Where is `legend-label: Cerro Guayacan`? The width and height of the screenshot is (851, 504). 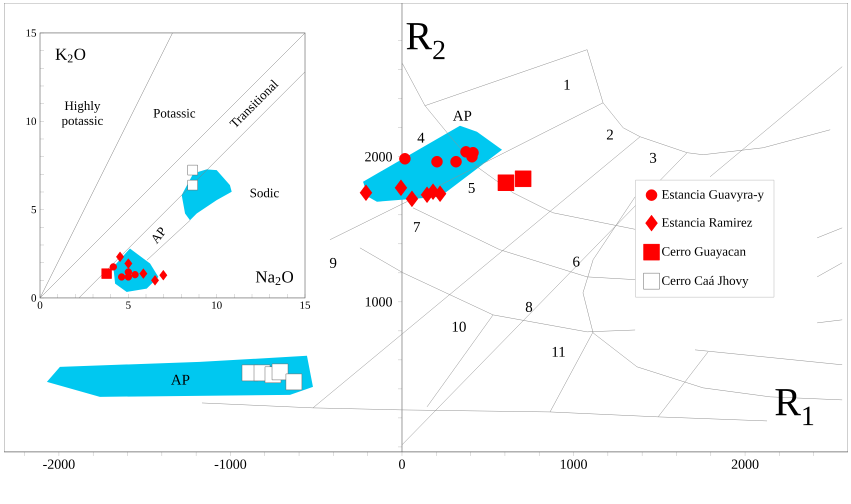
legend-label: Cerro Guayacan is located at coordinates (704, 252).